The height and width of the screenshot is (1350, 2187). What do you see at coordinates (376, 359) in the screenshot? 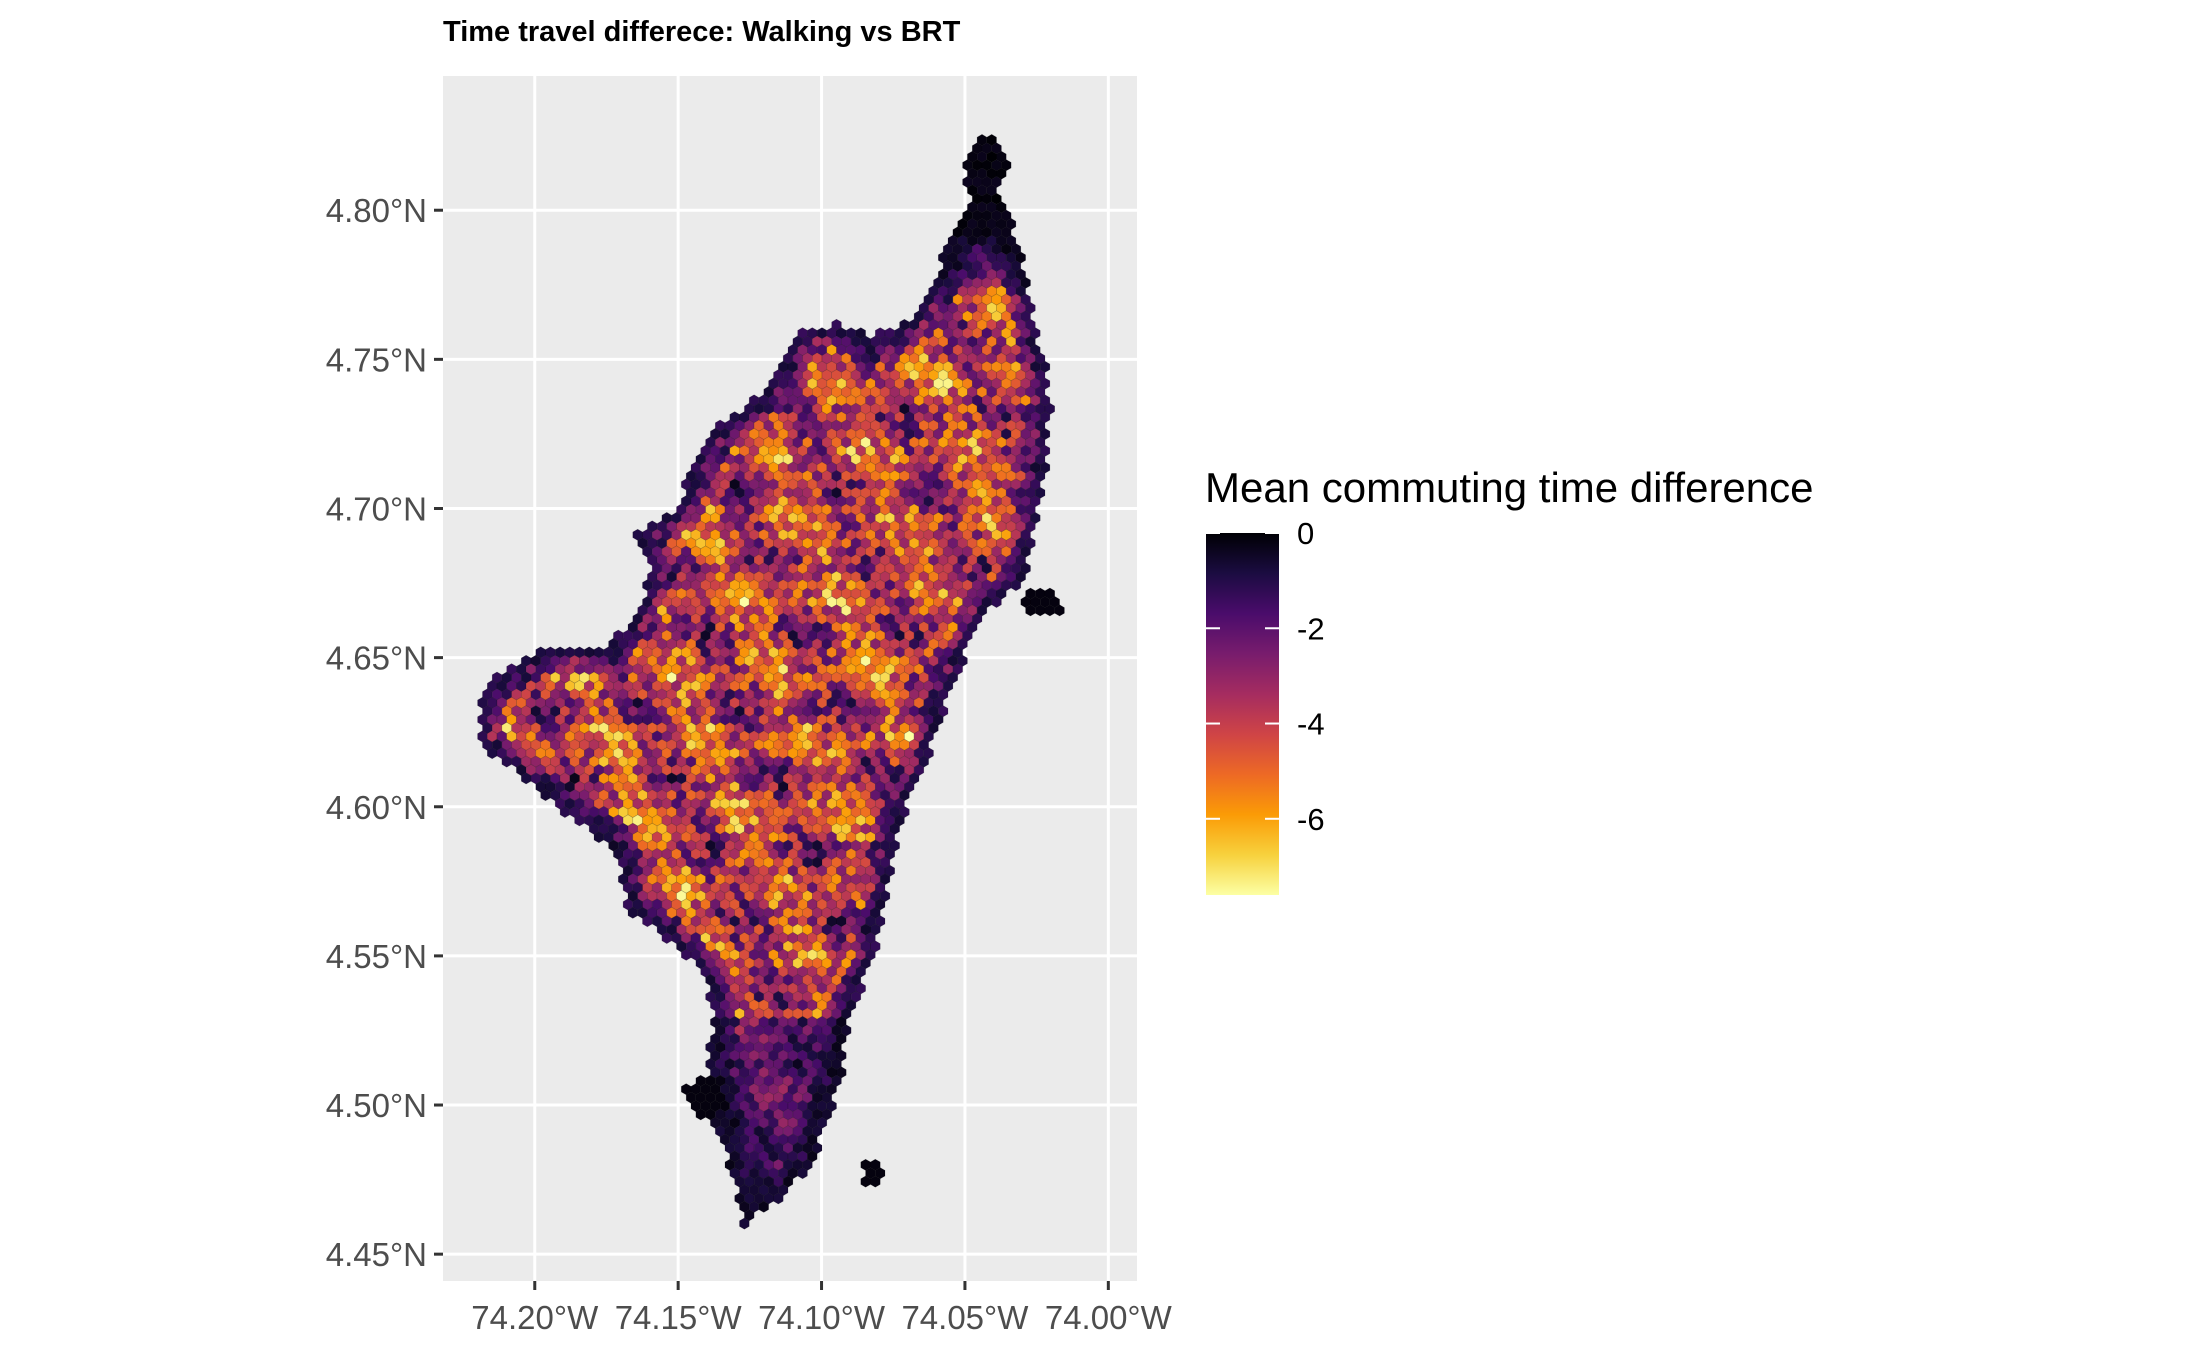
I see `y-tick-label: 4.75°N` at bounding box center [376, 359].